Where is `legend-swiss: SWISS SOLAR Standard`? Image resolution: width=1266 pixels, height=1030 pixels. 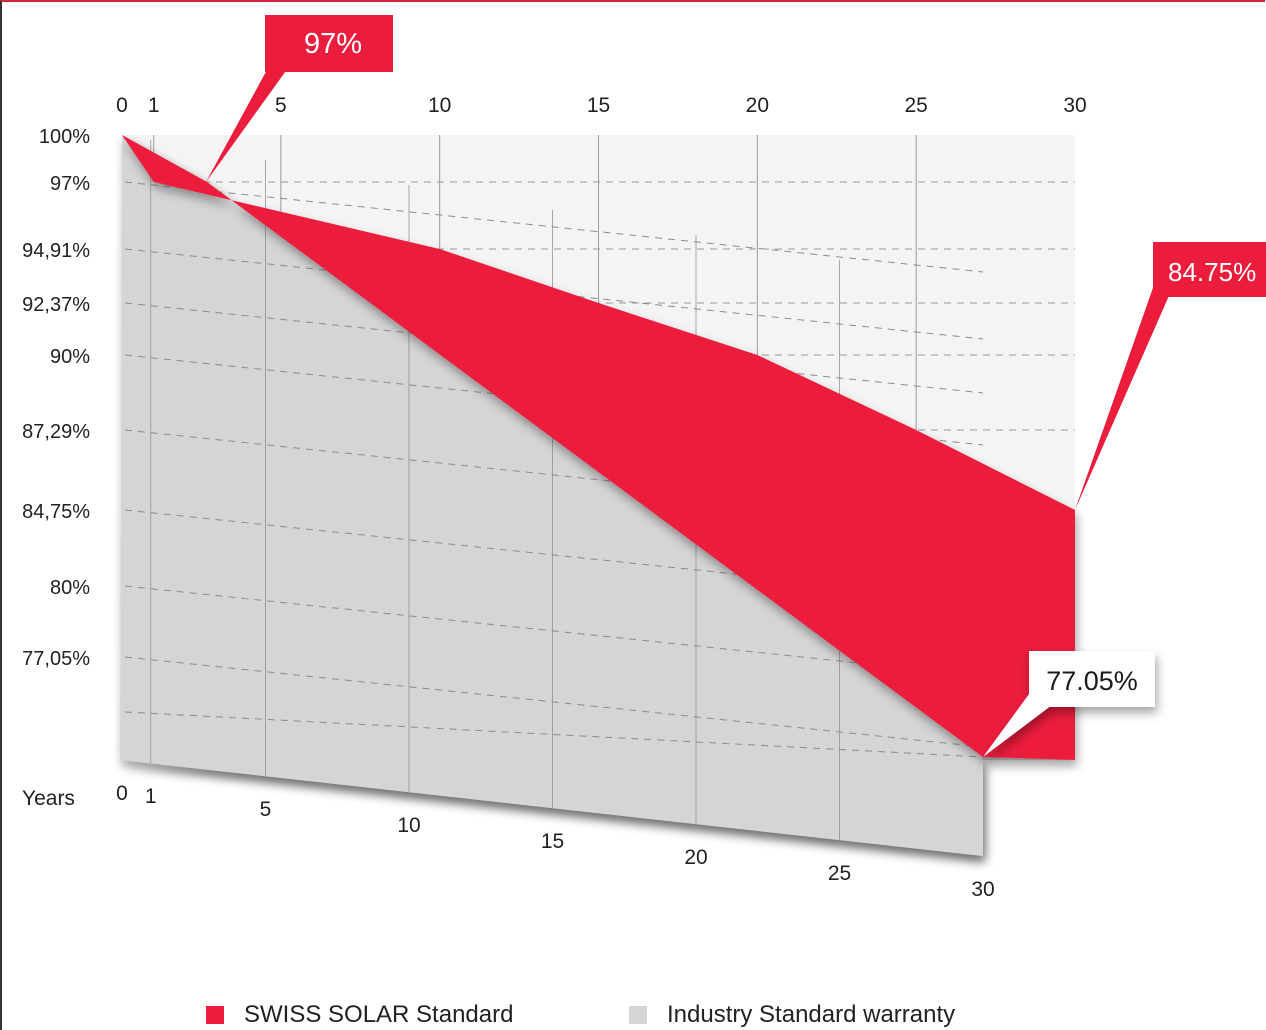 legend-swiss: SWISS SOLAR Standard is located at coordinates (359, 1015).